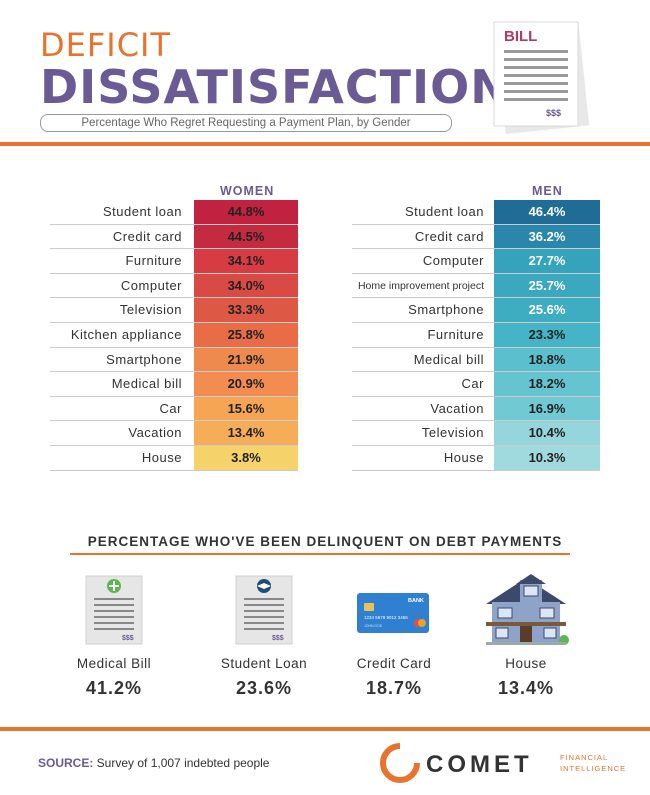 The image size is (650, 795). I want to click on men-row-label: Credit card, so click(449, 236).